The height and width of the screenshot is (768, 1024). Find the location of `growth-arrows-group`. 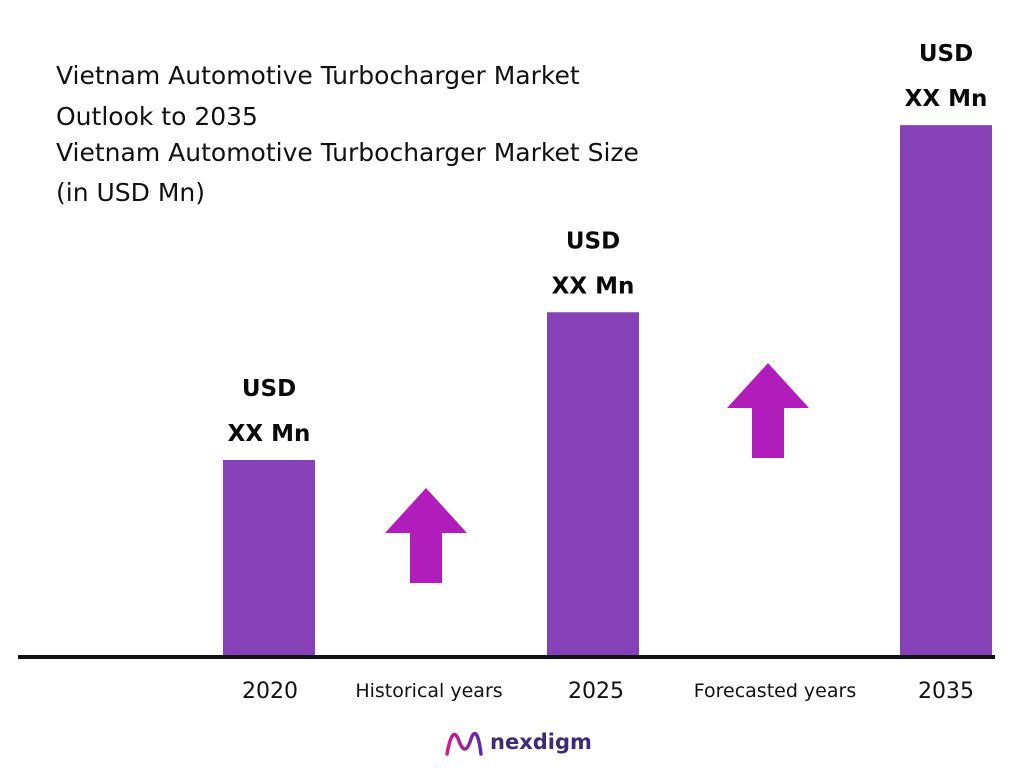

growth-arrows-group is located at coordinates (597, 473).